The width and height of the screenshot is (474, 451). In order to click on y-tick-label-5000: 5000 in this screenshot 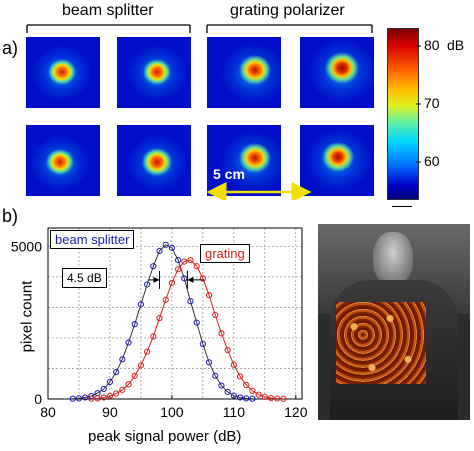, I will do `click(26, 246)`.